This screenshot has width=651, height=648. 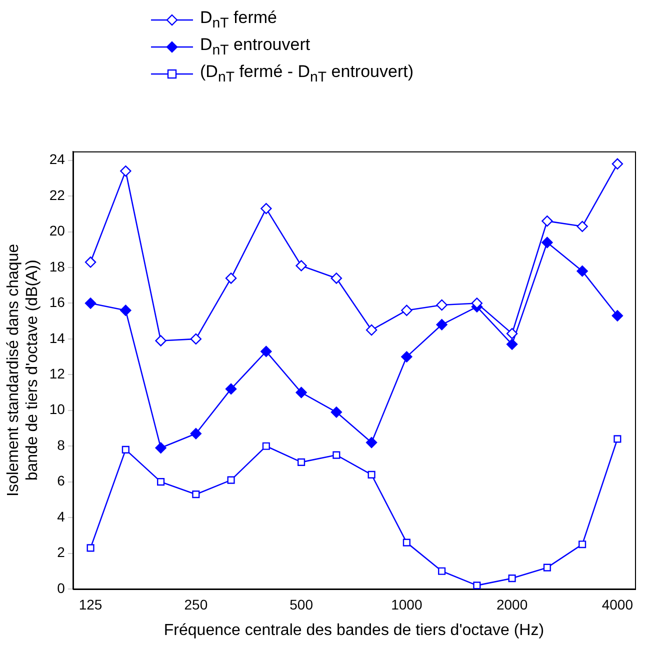 I want to click on x-tick-label: 1000, so click(x=406, y=604).